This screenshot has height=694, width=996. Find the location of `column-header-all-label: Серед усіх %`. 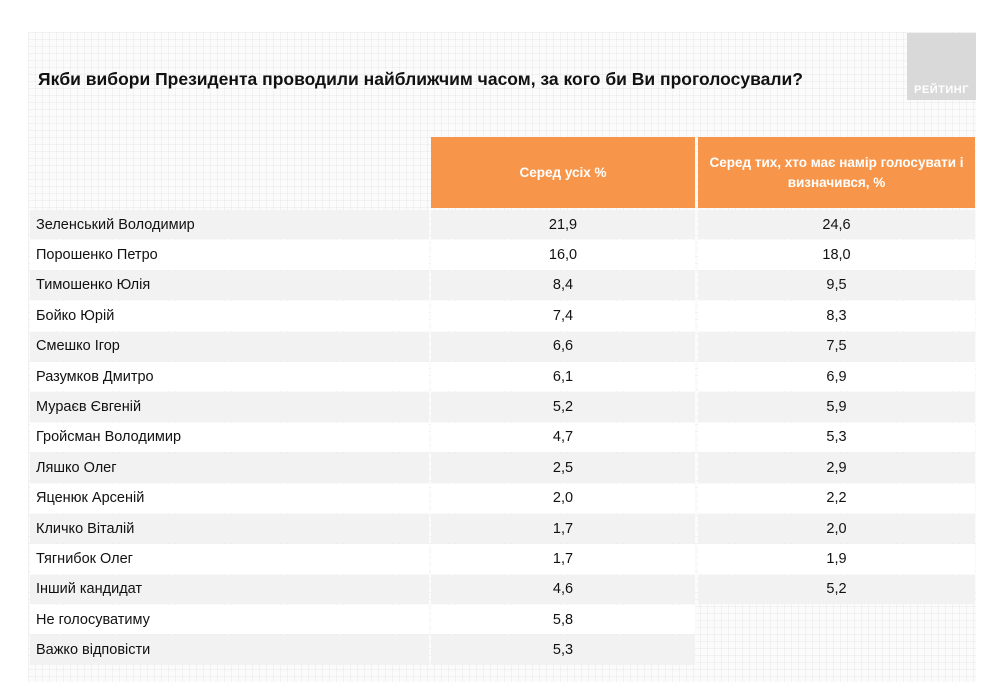

column-header-all-label: Серед усіх % is located at coordinates (563, 172).